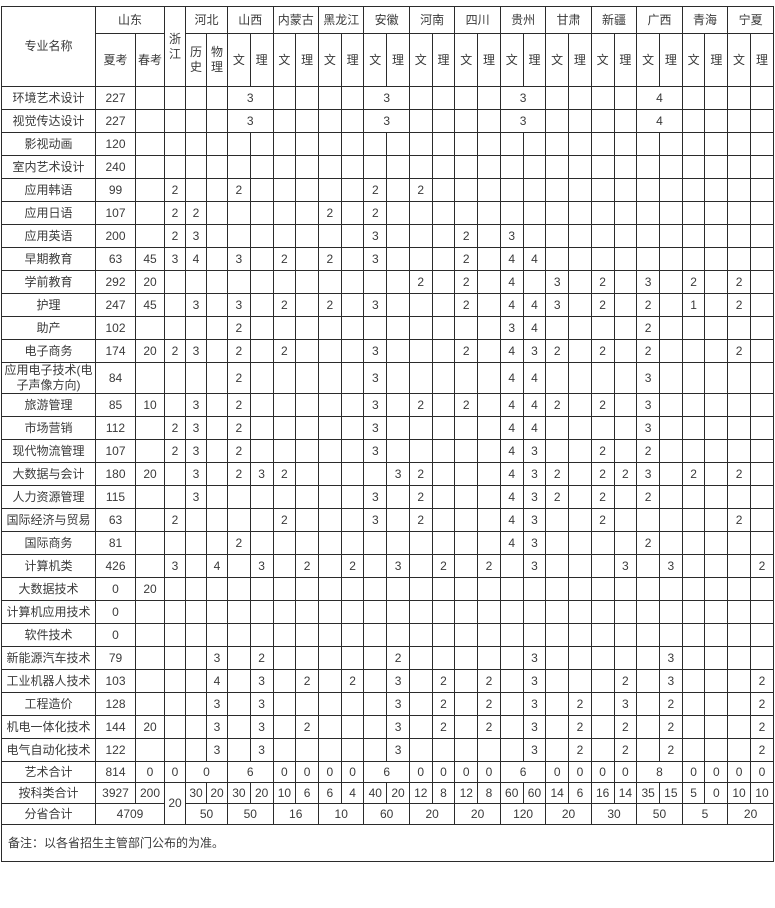 This screenshot has width=775, height=908. I want to click on row-label: 影视动画, so click(48, 144).